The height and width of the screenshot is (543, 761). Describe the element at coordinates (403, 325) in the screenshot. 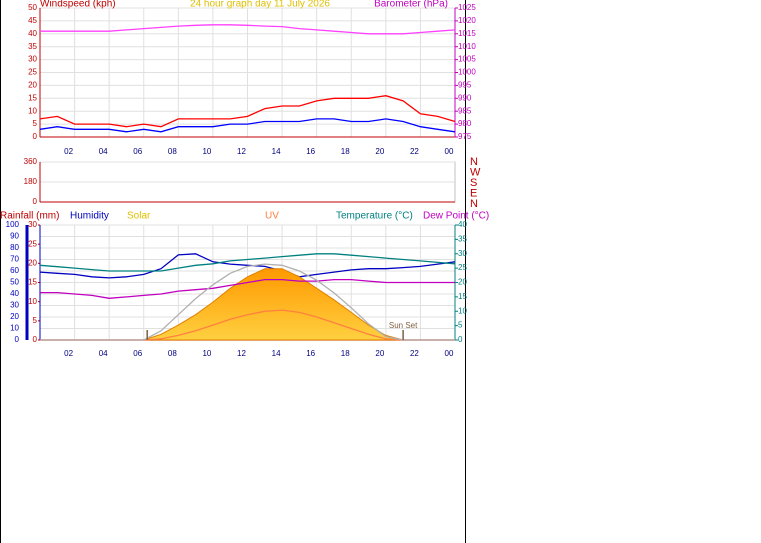

I see `marker-label: Sun Set` at that location.